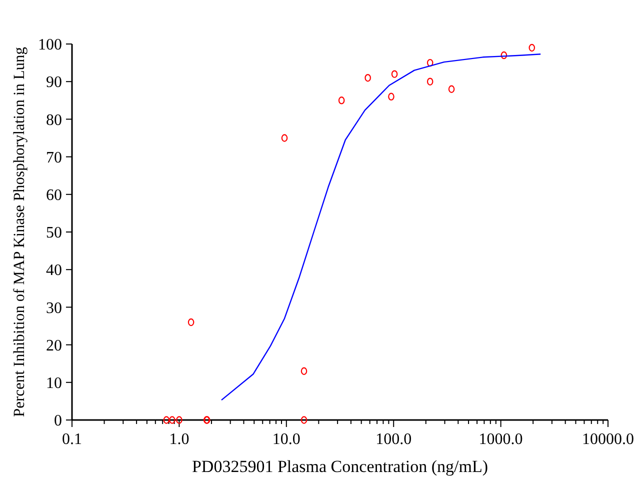 Image resolution: width=642 pixels, height=478 pixels. I want to click on y-tick-label: 10, so click(54, 383).